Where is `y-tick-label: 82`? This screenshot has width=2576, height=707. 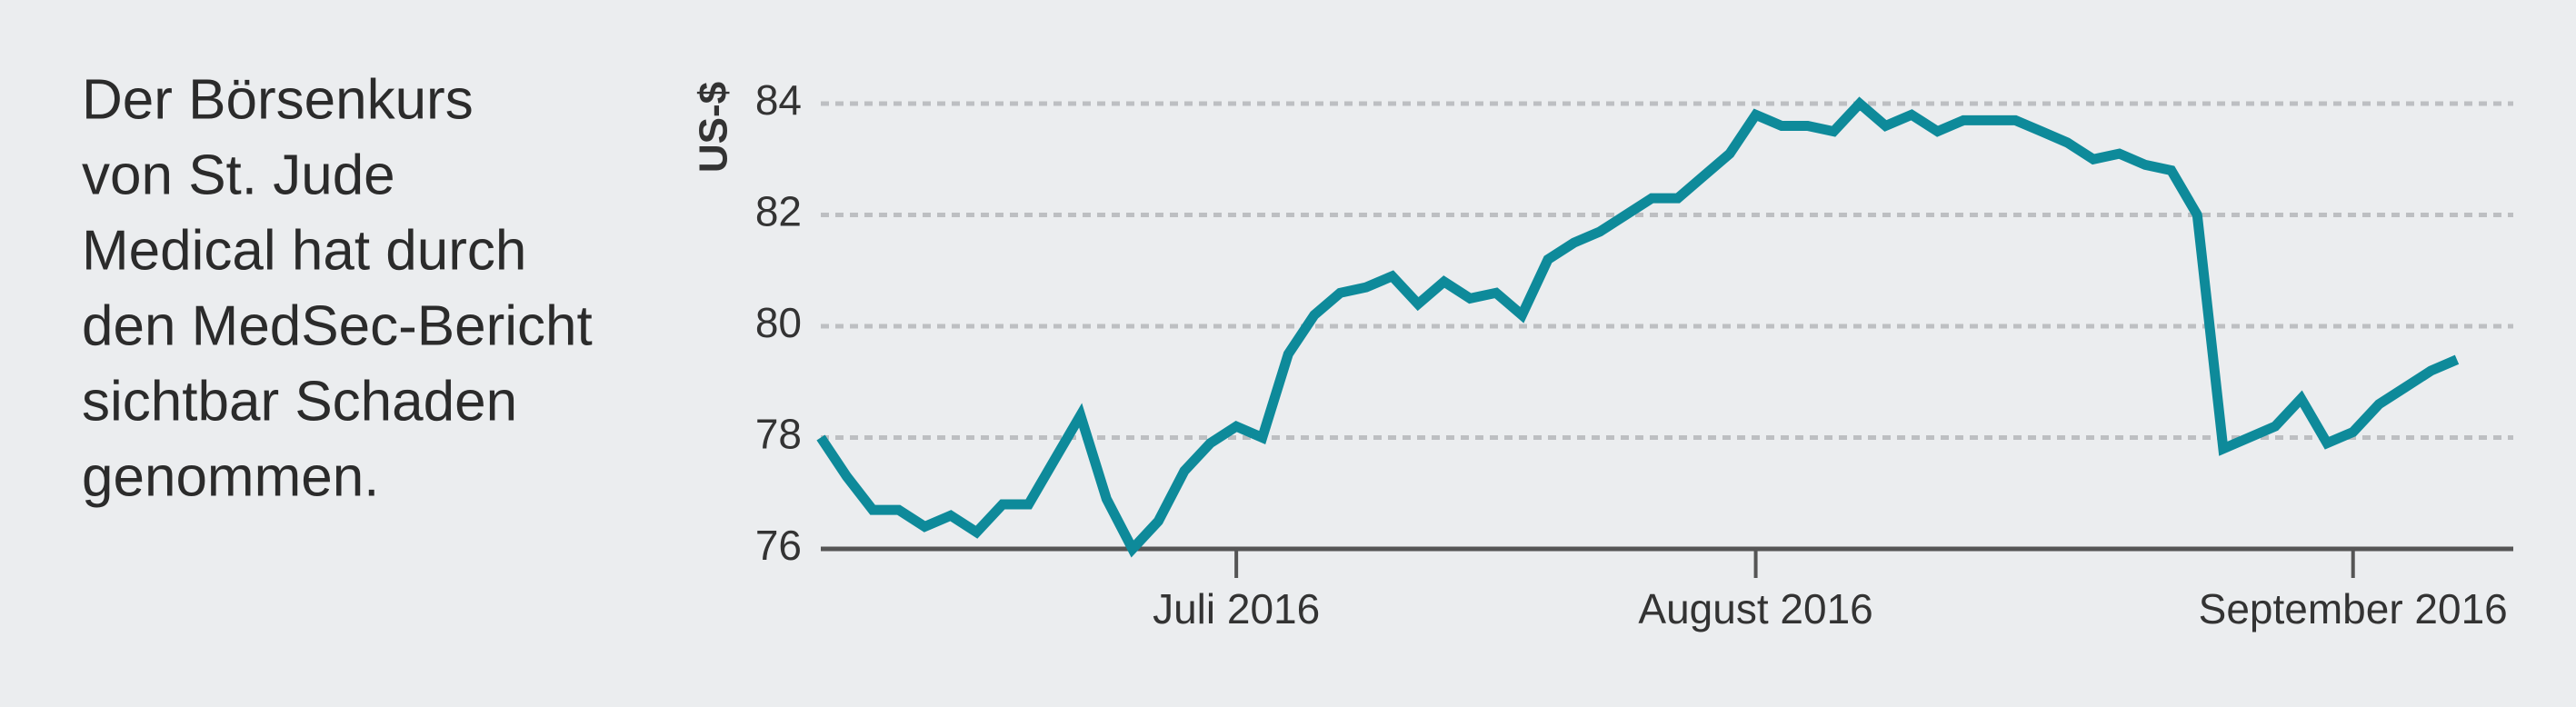 y-tick-label: 82 is located at coordinates (778, 212).